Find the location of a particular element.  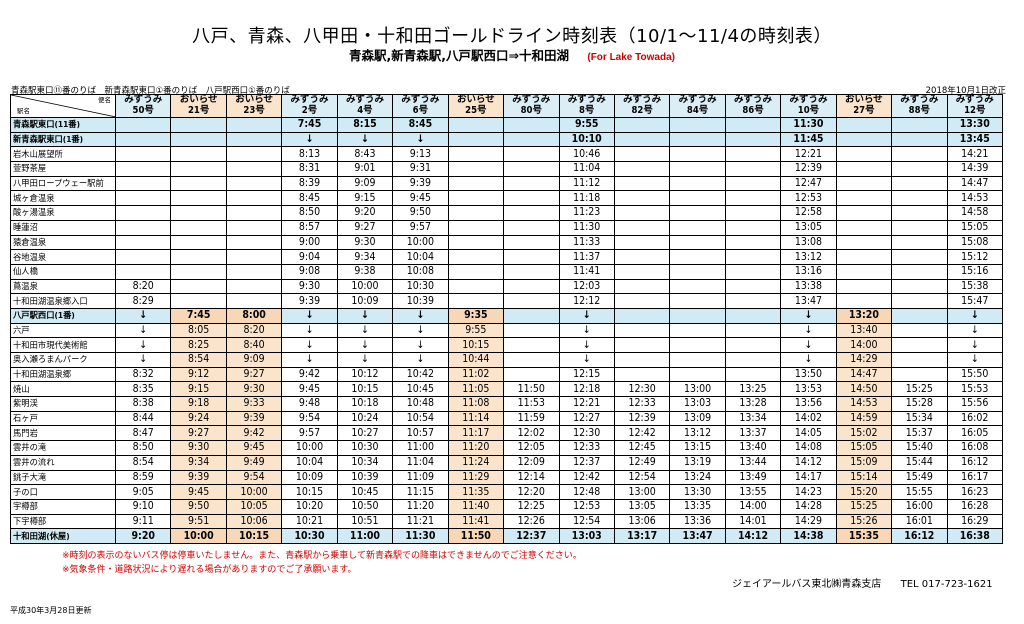

time-cell: 11:20 is located at coordinates (420, 506).